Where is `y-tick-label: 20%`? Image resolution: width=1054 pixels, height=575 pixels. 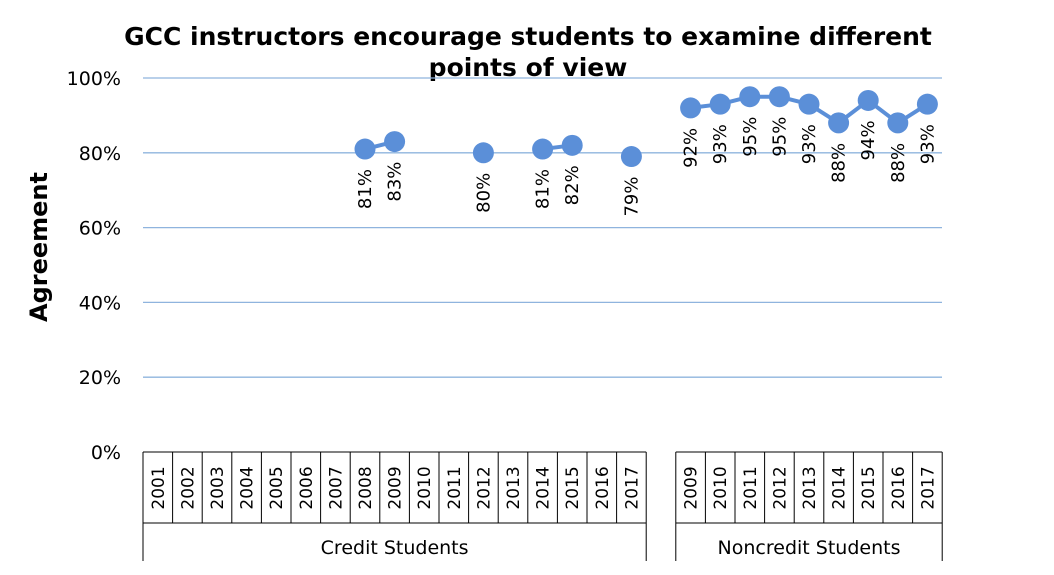
y-tick-label: 20% is located at coordinates (100, 378).